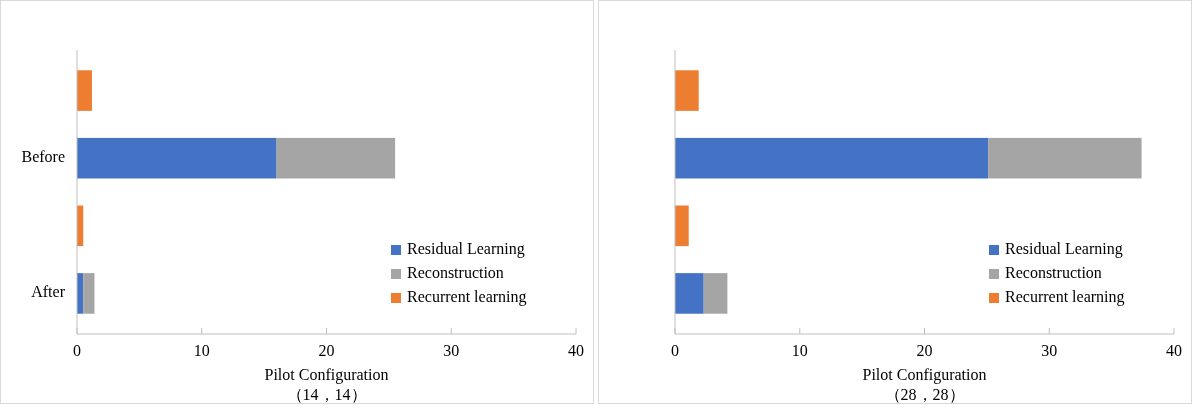 Image resolution: width=1193 pixels, height=412 pixels. Describe the element at coordinates (48, 292) in the screenshot. I see `y-tick-label: After` at that location.